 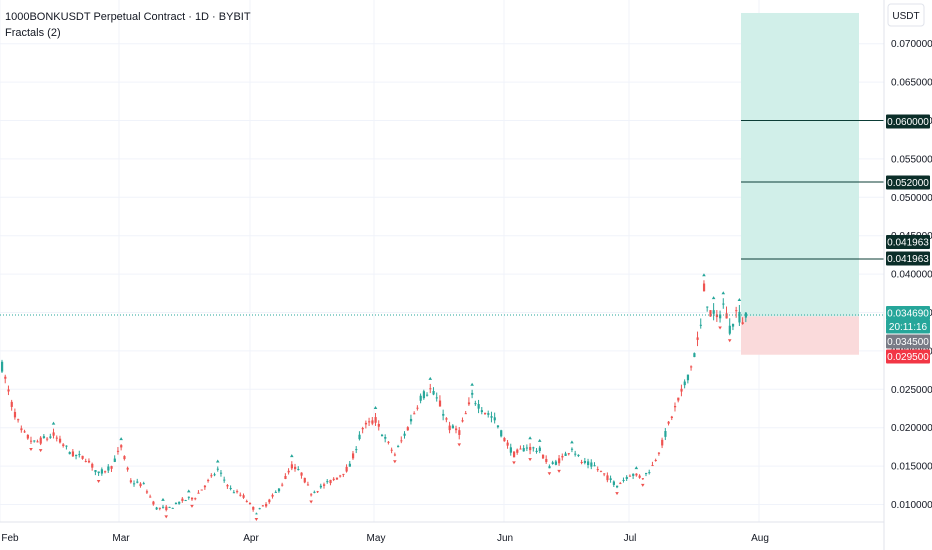 I want to click on indicator-label: Fractals (2), so click(x=33, y=33).